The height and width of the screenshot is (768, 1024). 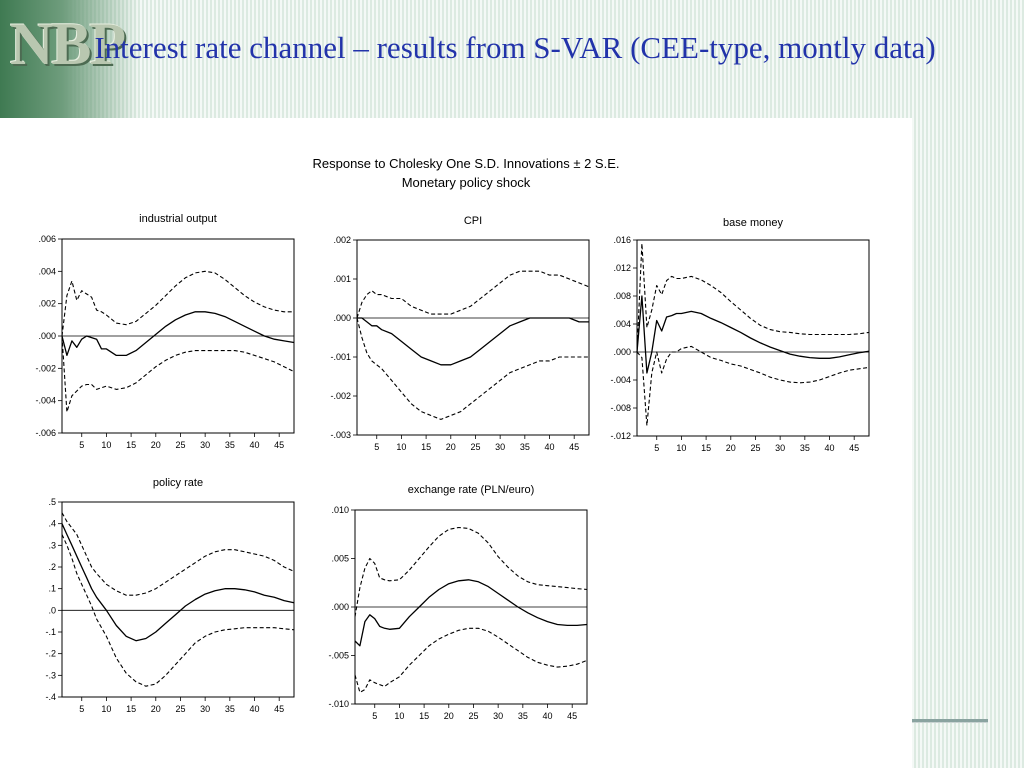 What do you see at coordinates (340, 357) in the screenshot?
I see `y-tick-label: -.001` at bounding box center [340, 357].